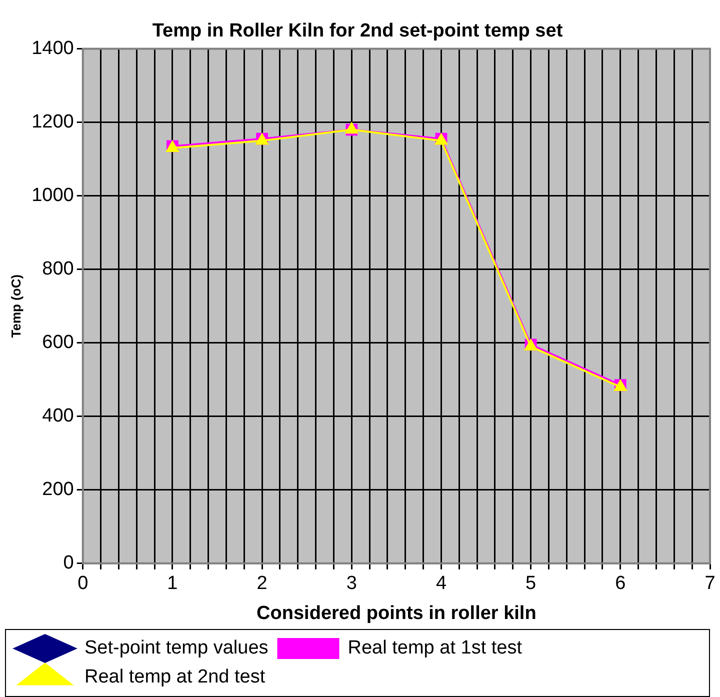 This screenshot has height=697, width=720. I want to click on legend-label: Real temp at 2nd test, so click(175, 677).